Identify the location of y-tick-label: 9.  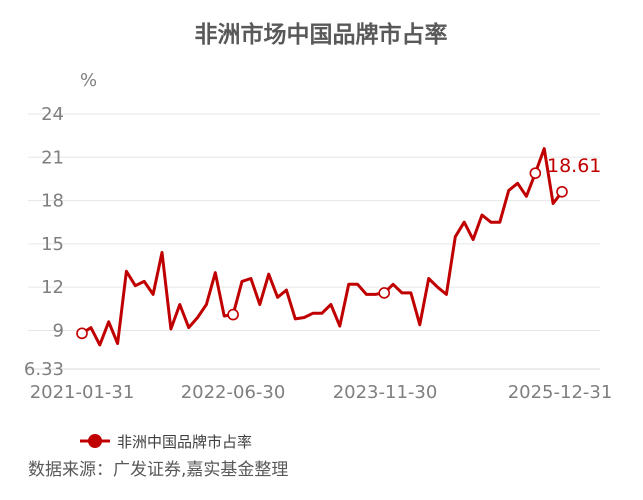
(58, 330).